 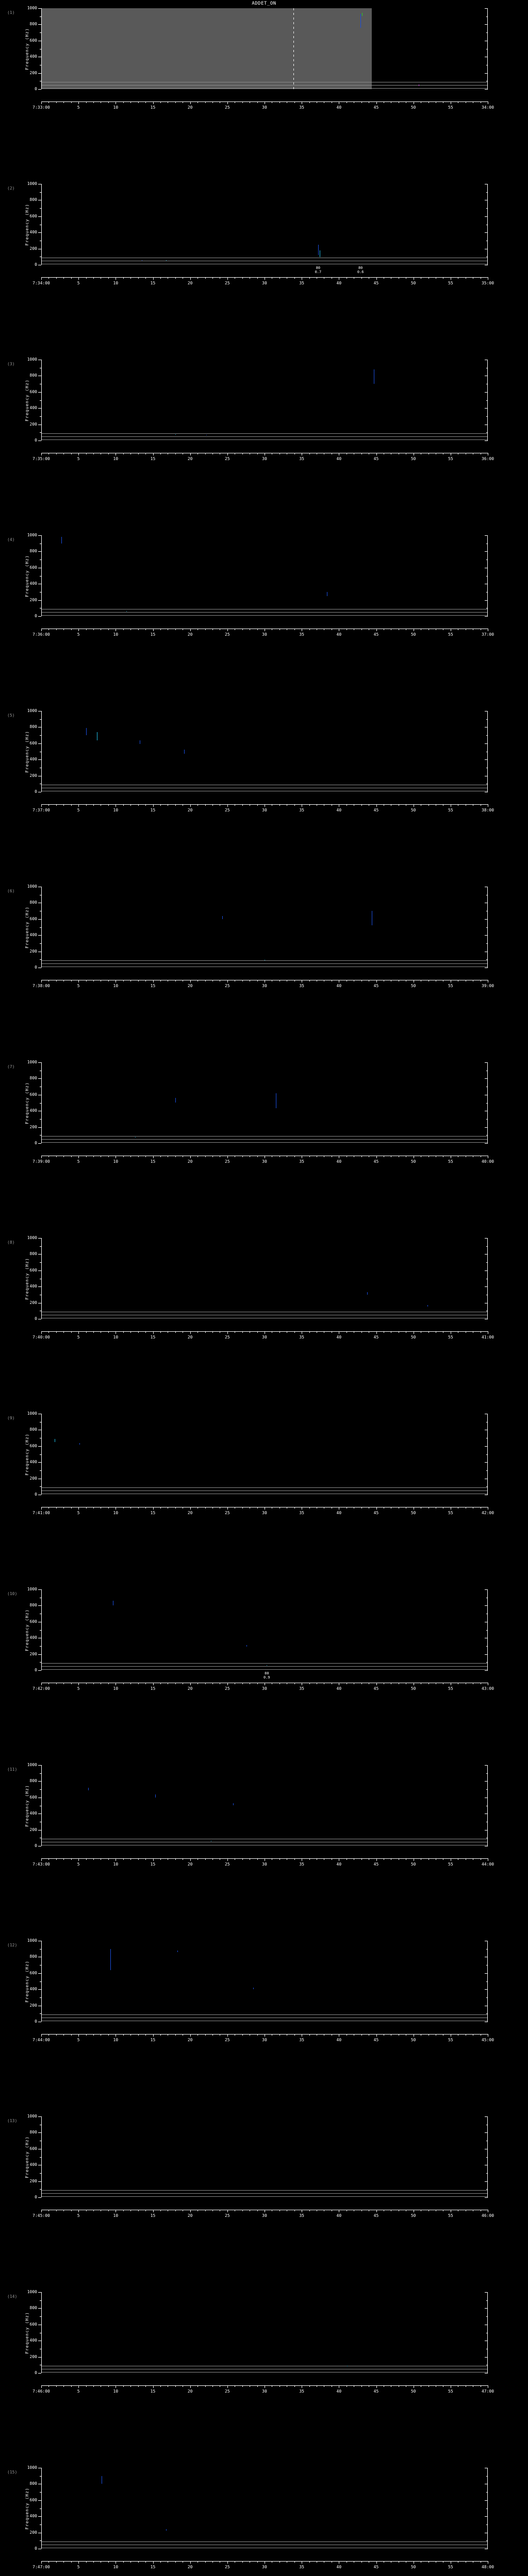 I want to click on x-axis-tick-label: 15, so click(x=153, y=459).